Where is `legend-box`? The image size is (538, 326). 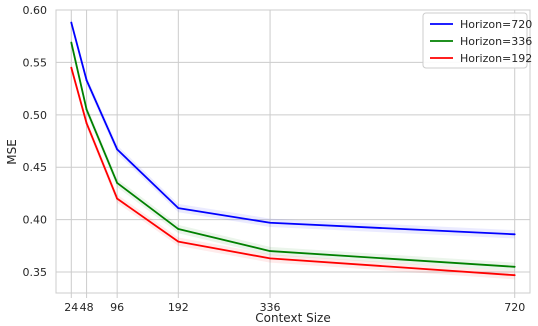
legend-box is located at coordinates (475, 40).